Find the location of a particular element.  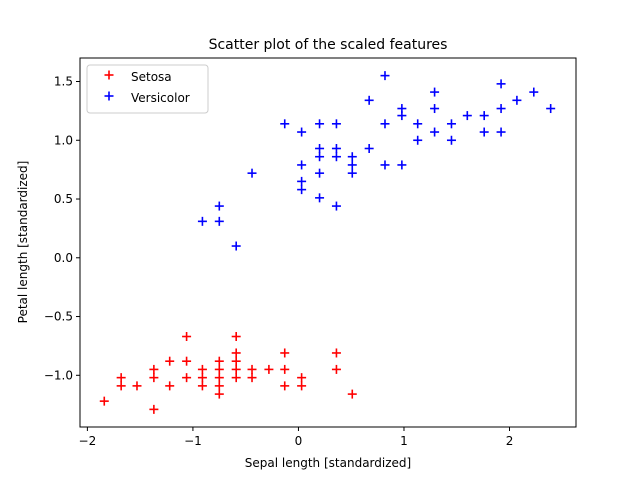

x-axis-label: Sepal length [standardized] is located at coordinates (328, 463).